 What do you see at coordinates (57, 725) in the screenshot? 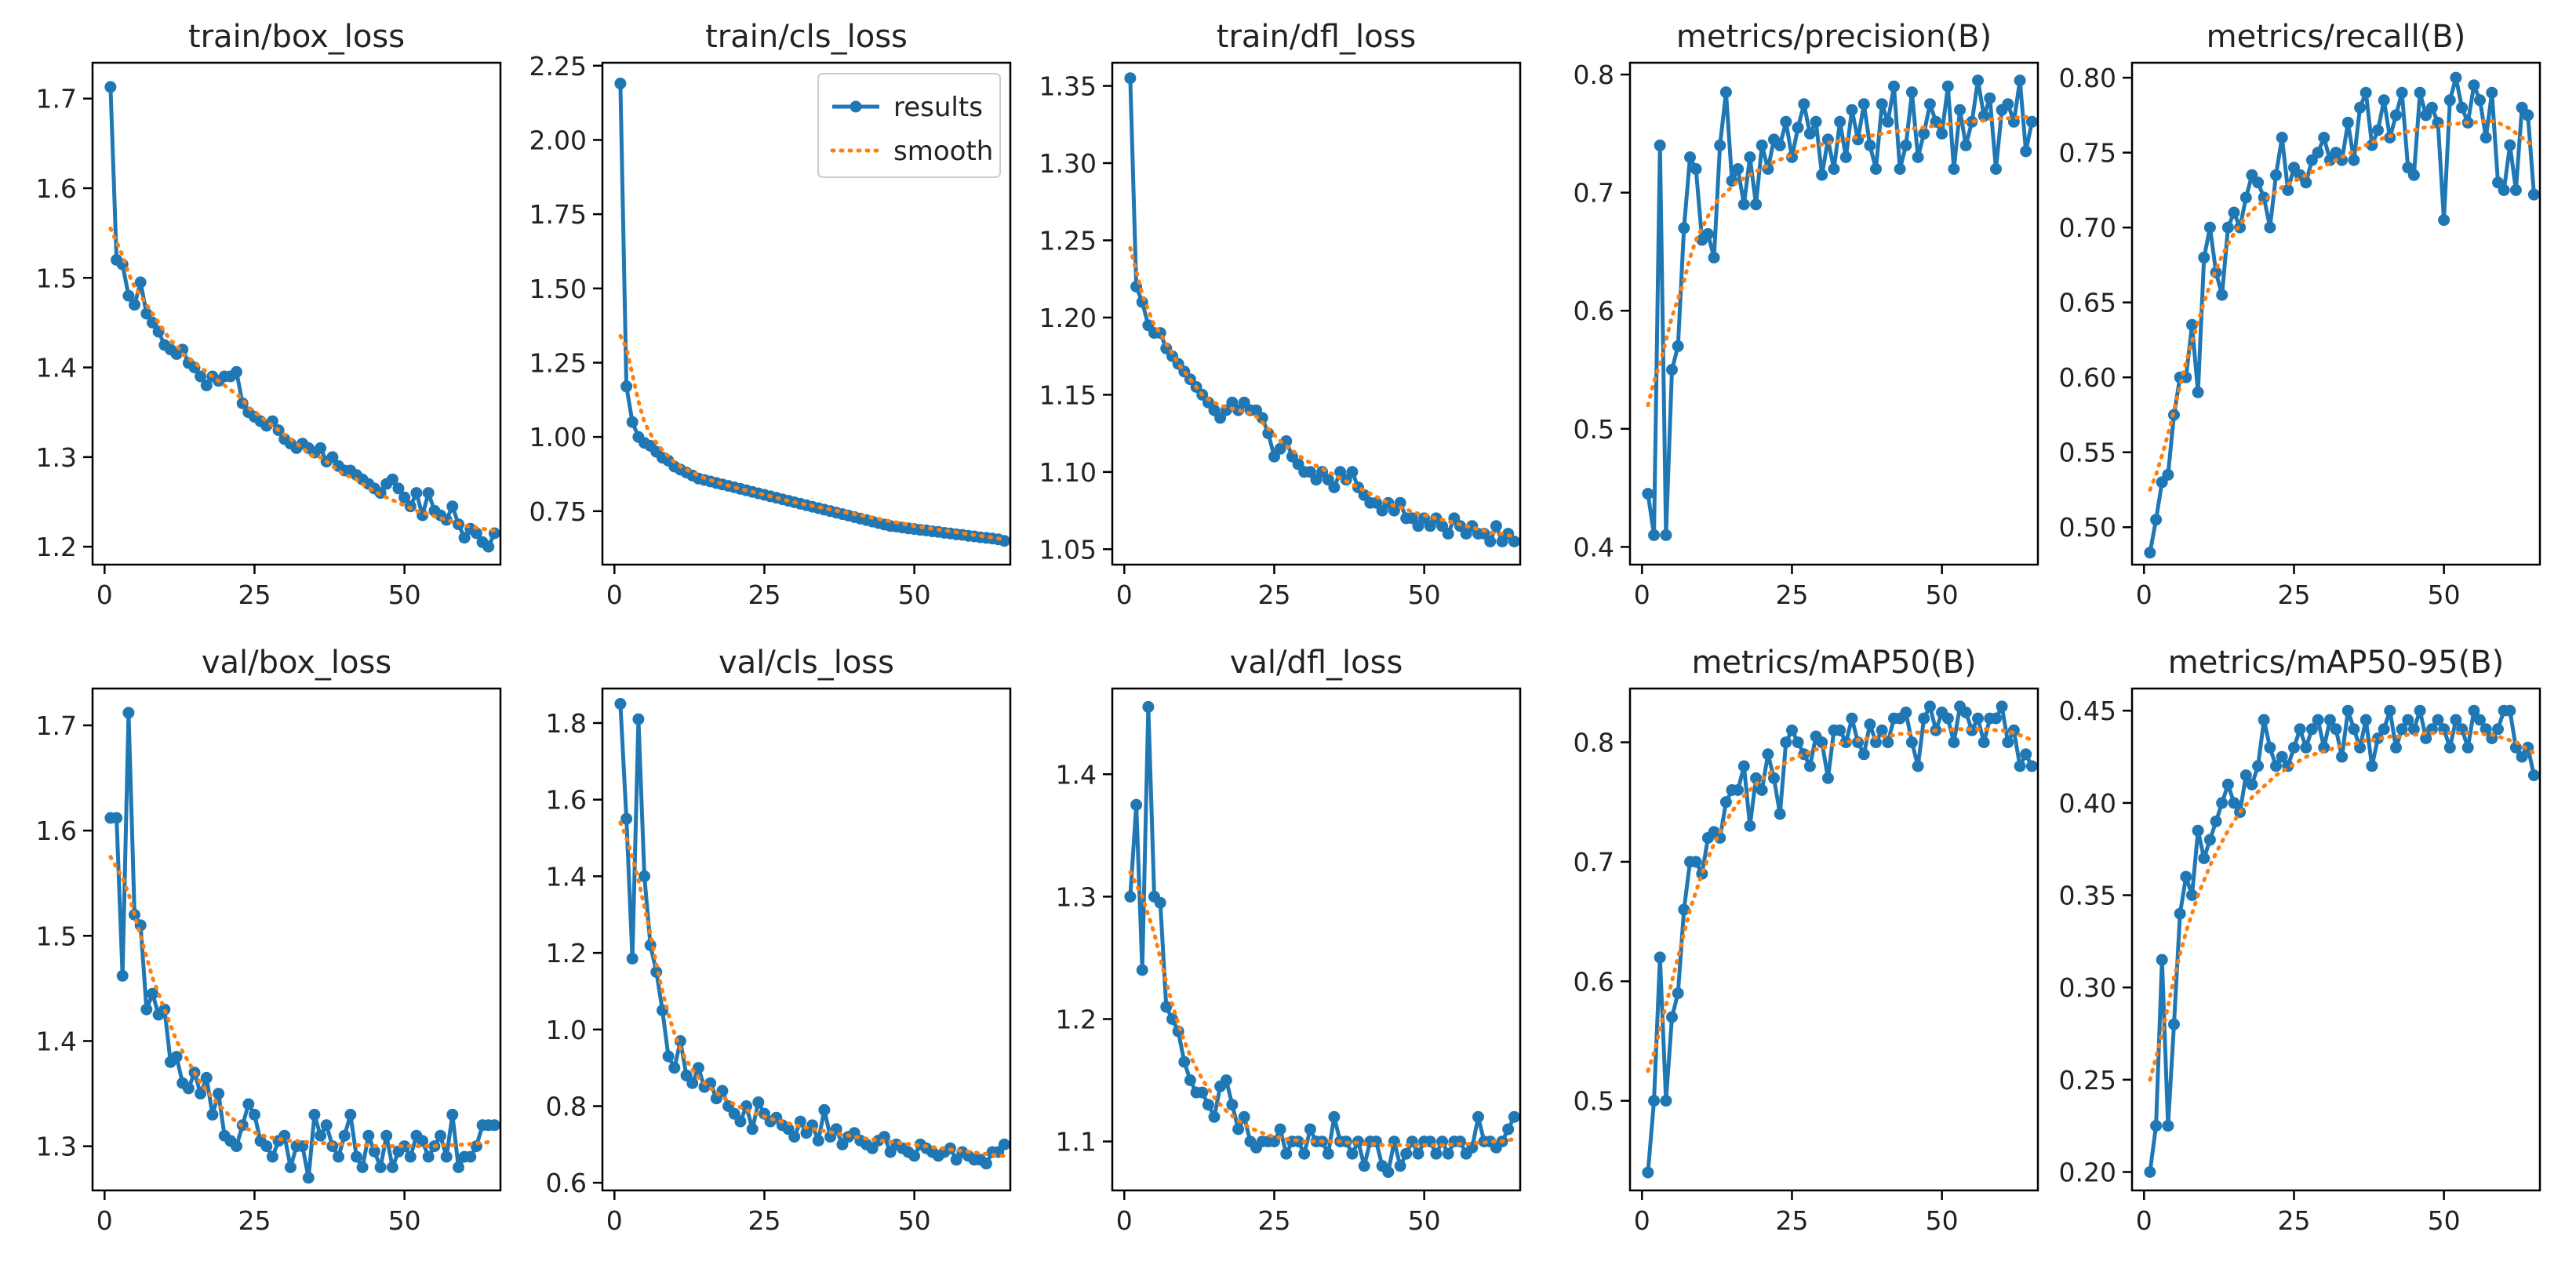
I see `y-tick-label: 1.7` at bounding box center [57, 725].